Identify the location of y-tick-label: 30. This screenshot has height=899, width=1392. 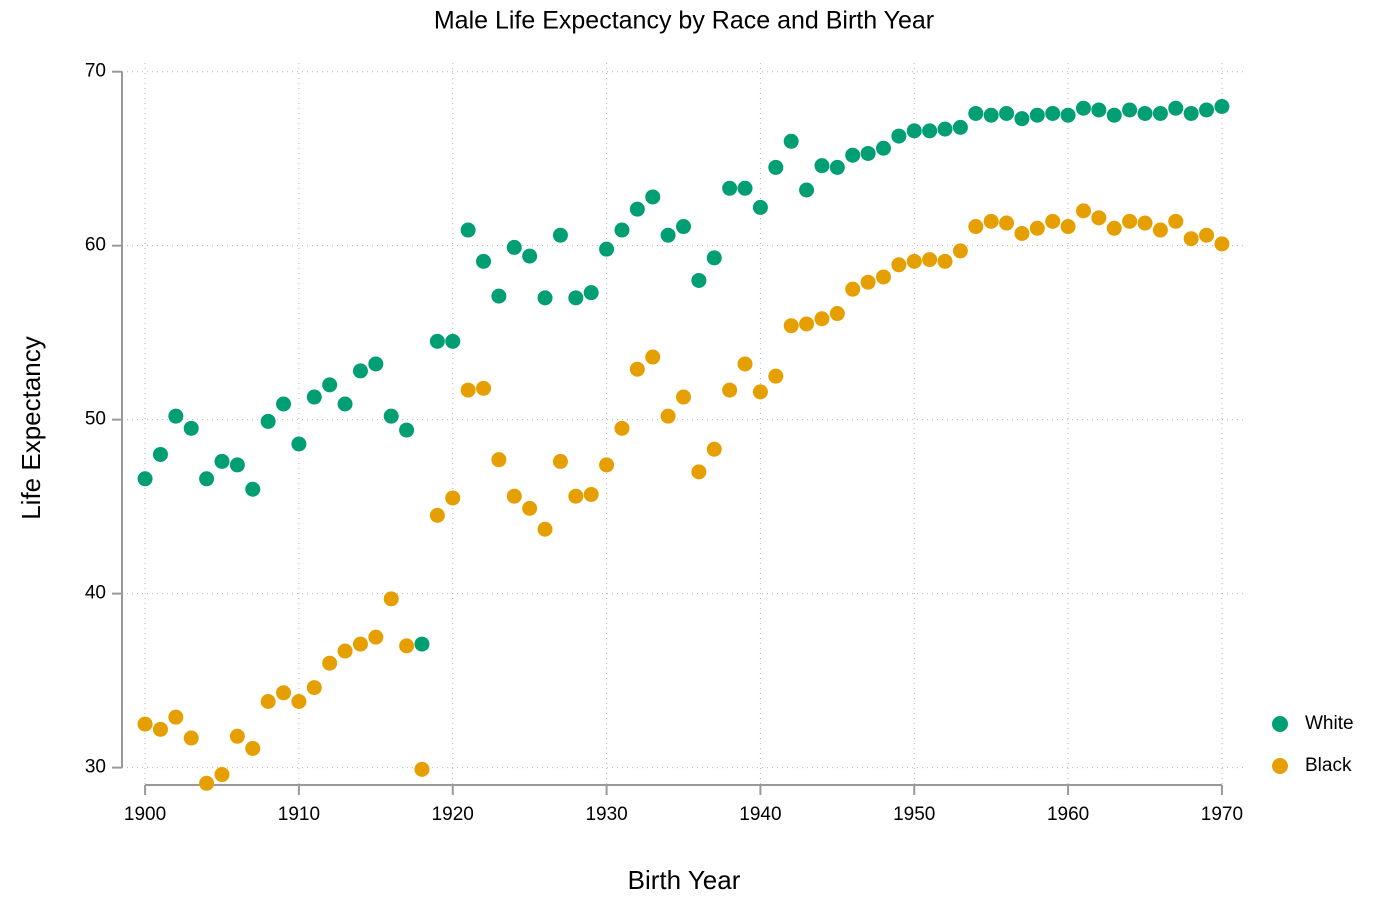
(95, 767).